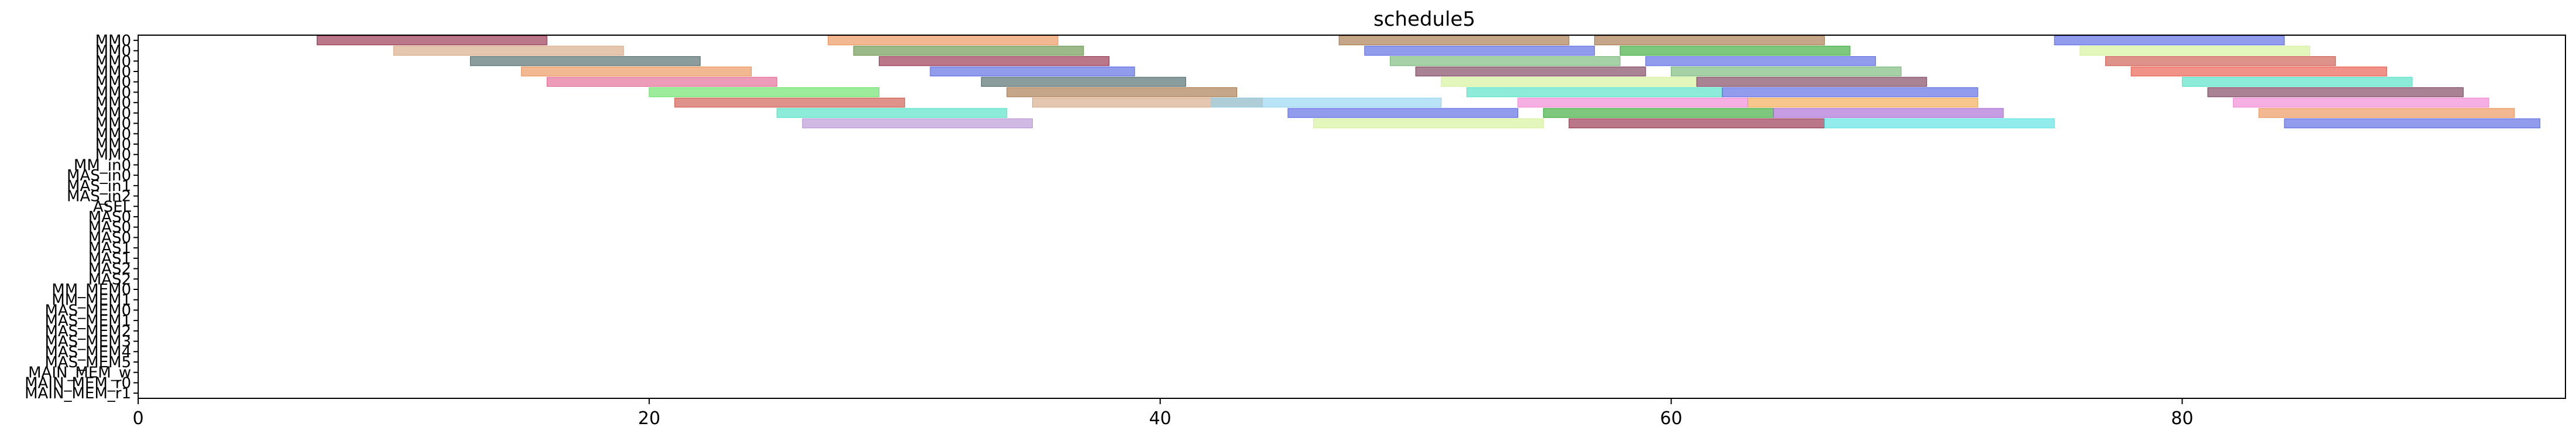 This screenshot has height=437, width=2576. Describe the element at coordinates (2182, 418) in the screenshot. I see `x-tick-label: 80` at that location.